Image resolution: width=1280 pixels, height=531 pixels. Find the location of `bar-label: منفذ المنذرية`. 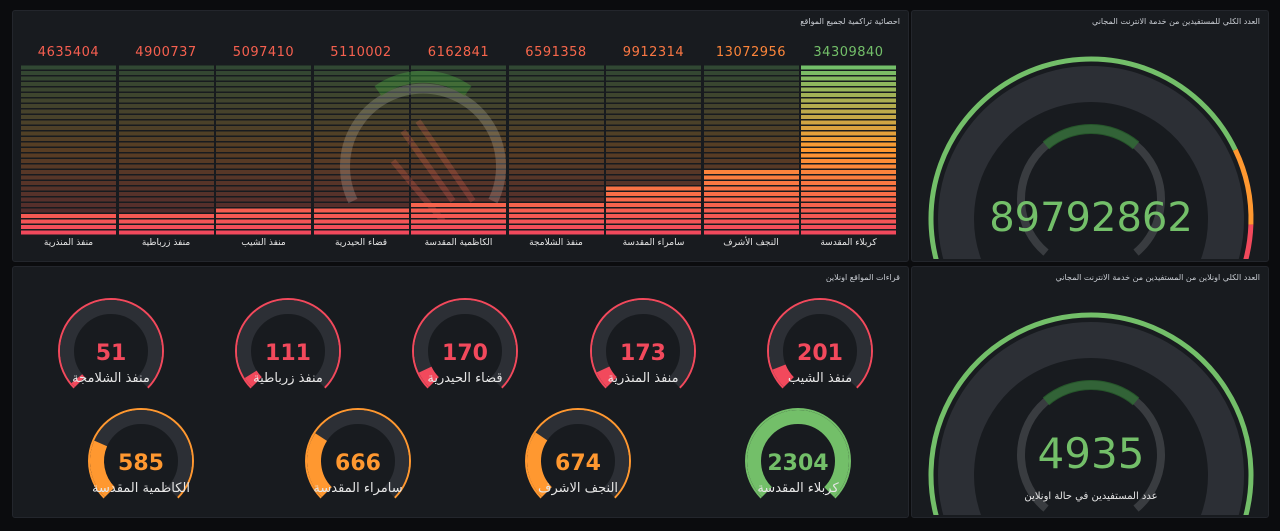

bar-label: منفذ المنذرية is located at coordinates (68, 243).